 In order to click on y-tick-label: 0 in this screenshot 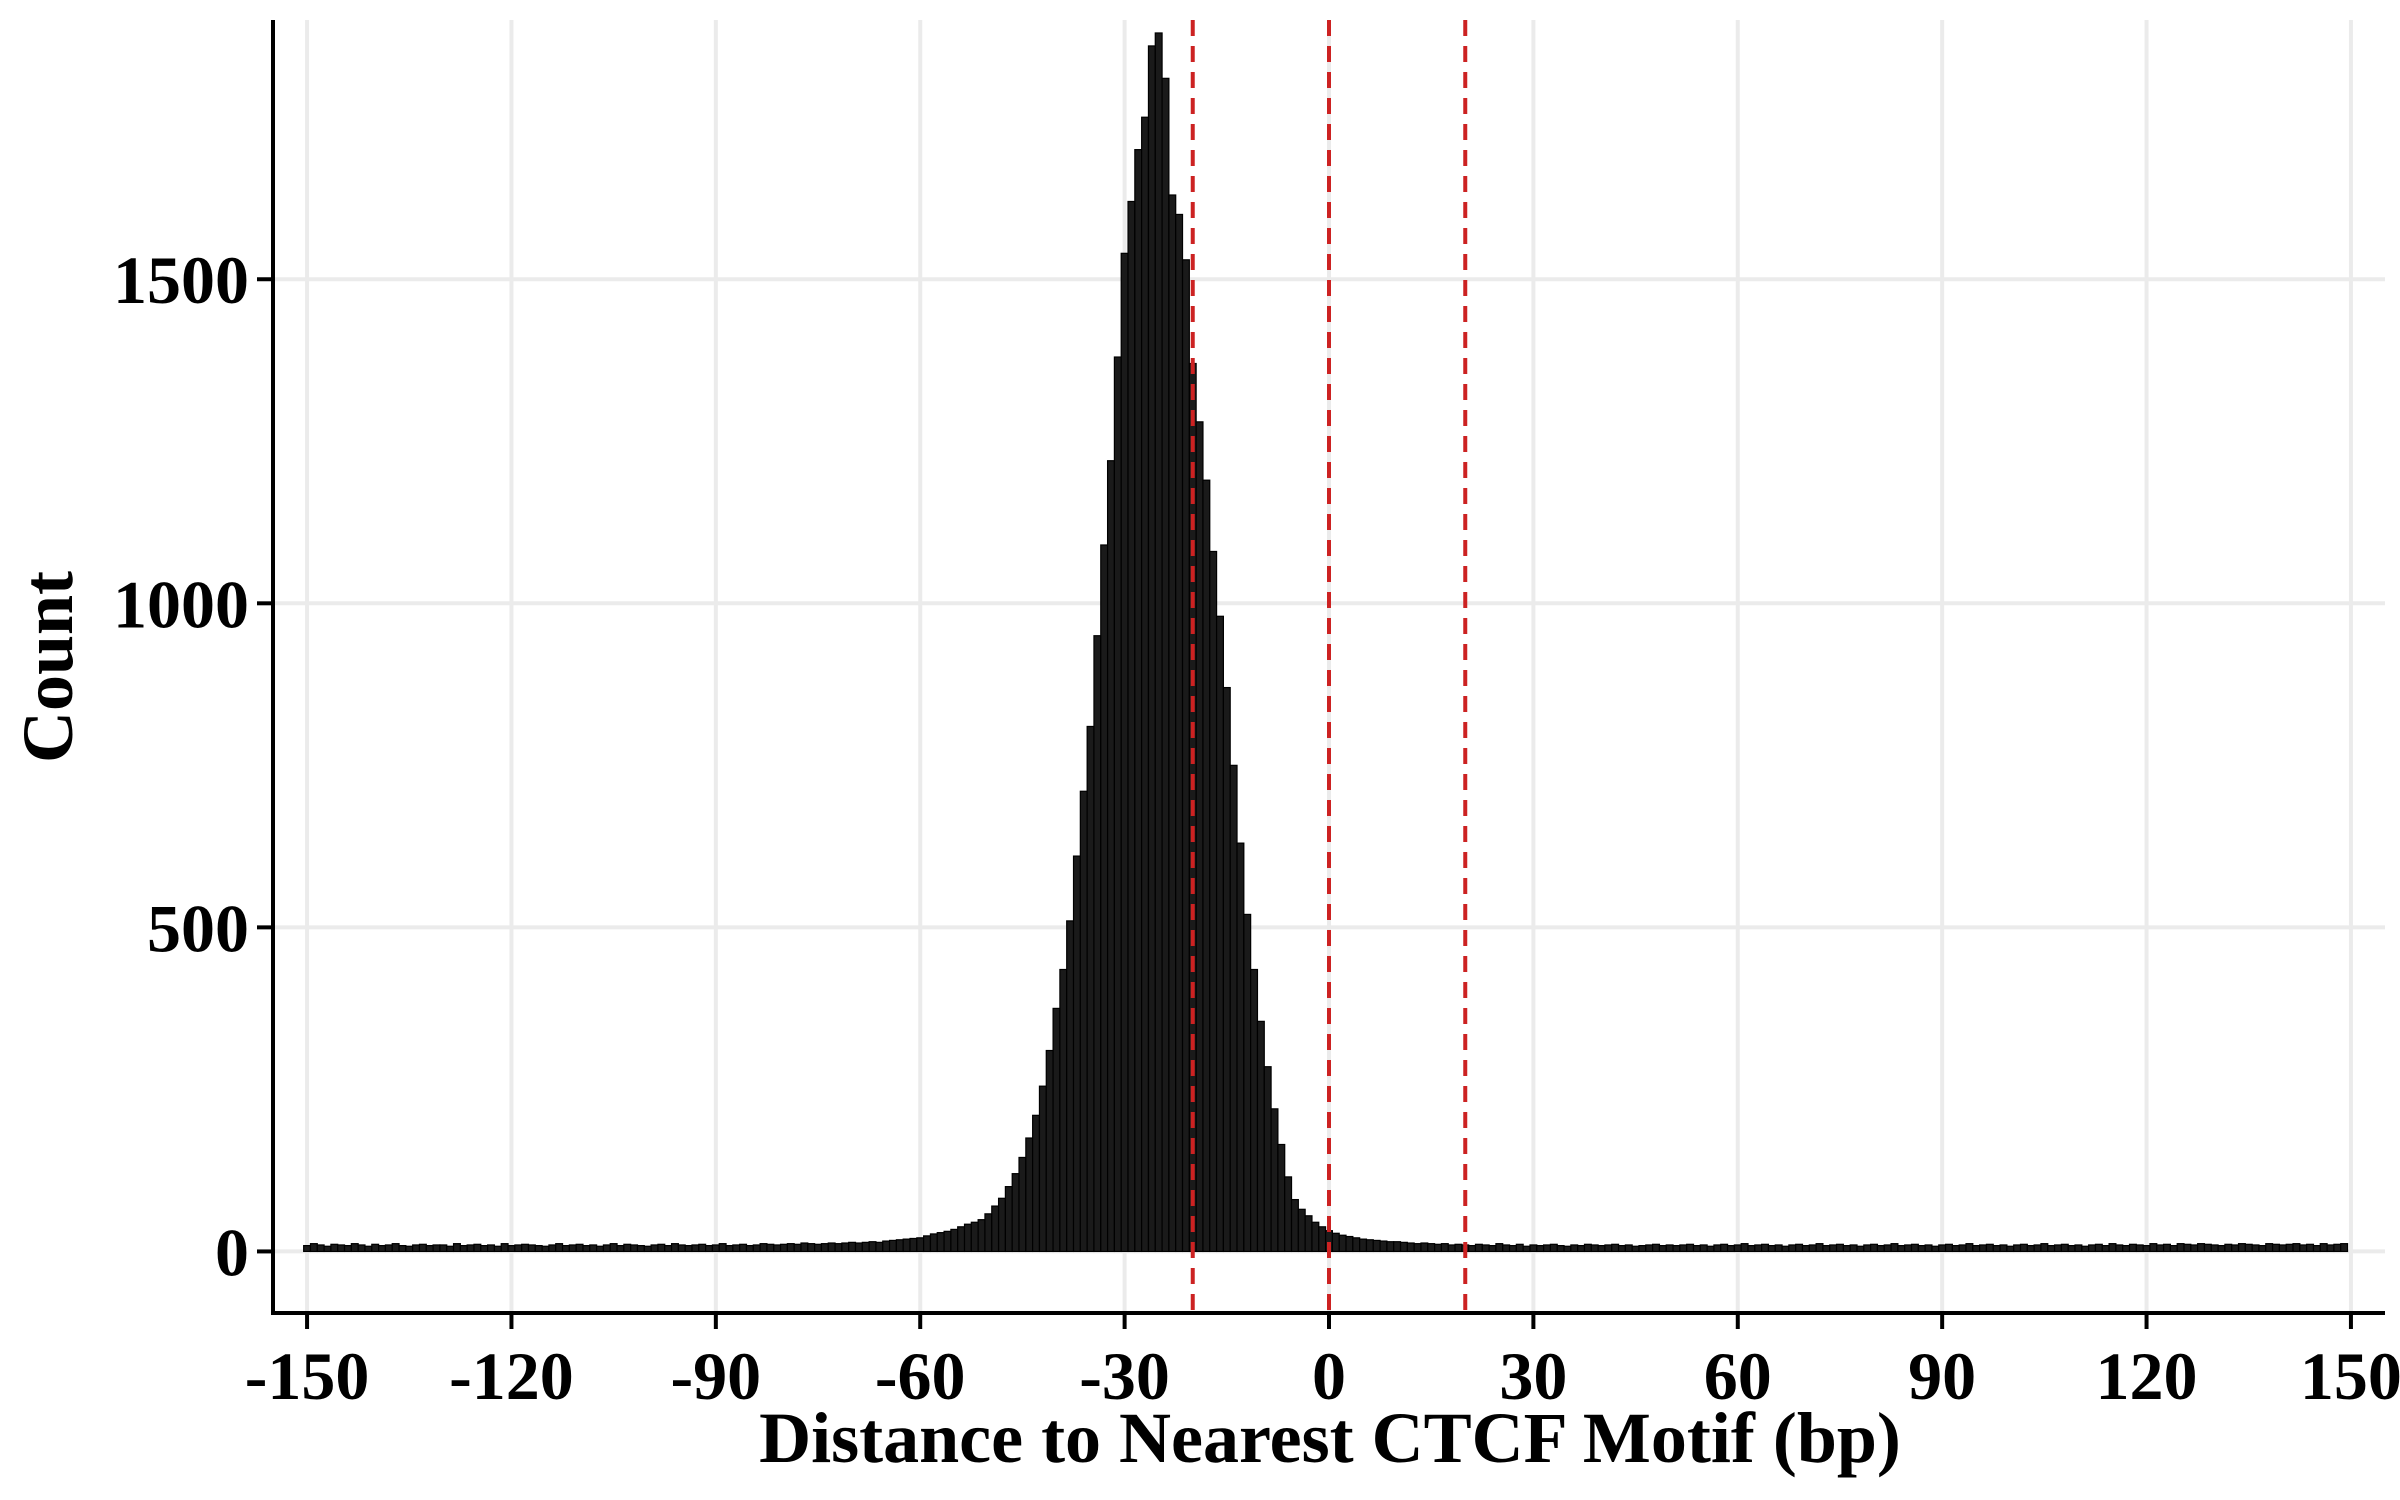, I will do `click(232, 1252)`.